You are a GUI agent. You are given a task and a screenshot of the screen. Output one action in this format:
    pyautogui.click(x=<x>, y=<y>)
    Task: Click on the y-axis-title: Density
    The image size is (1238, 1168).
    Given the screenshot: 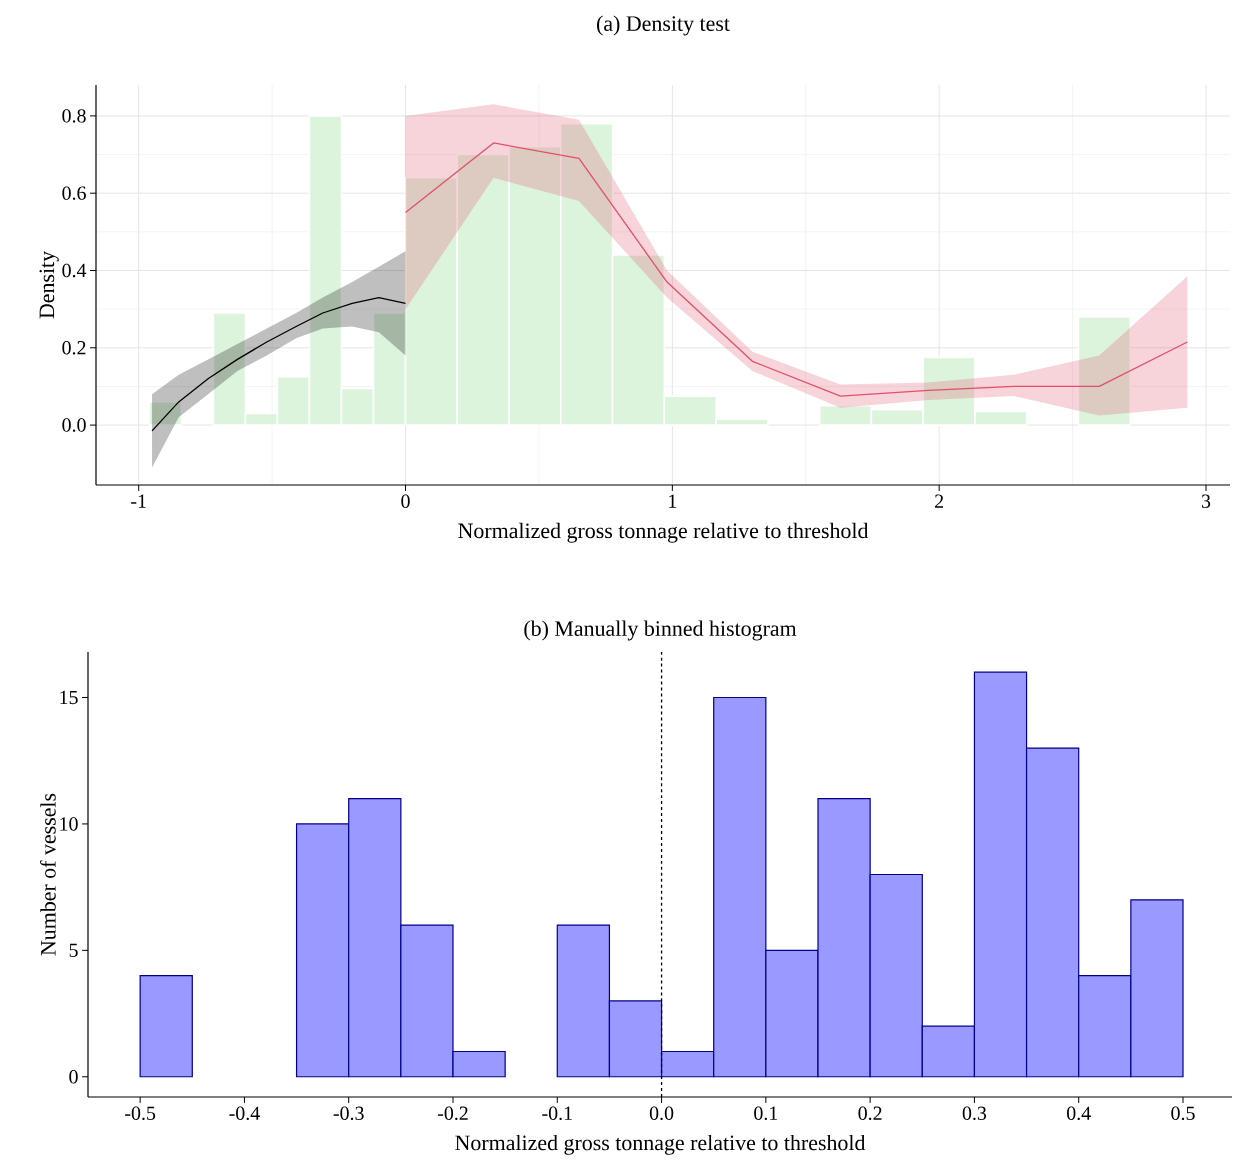 What is the action you would take?
    pyautogui.click(x=49, y=284)
    